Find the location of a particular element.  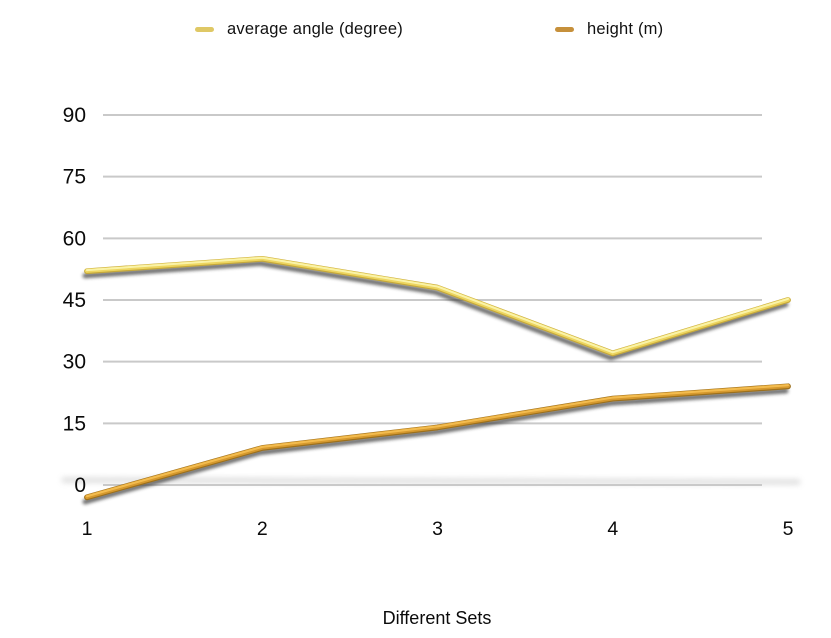

legend-item-height: height (m) is located at coordinates (609, 29).